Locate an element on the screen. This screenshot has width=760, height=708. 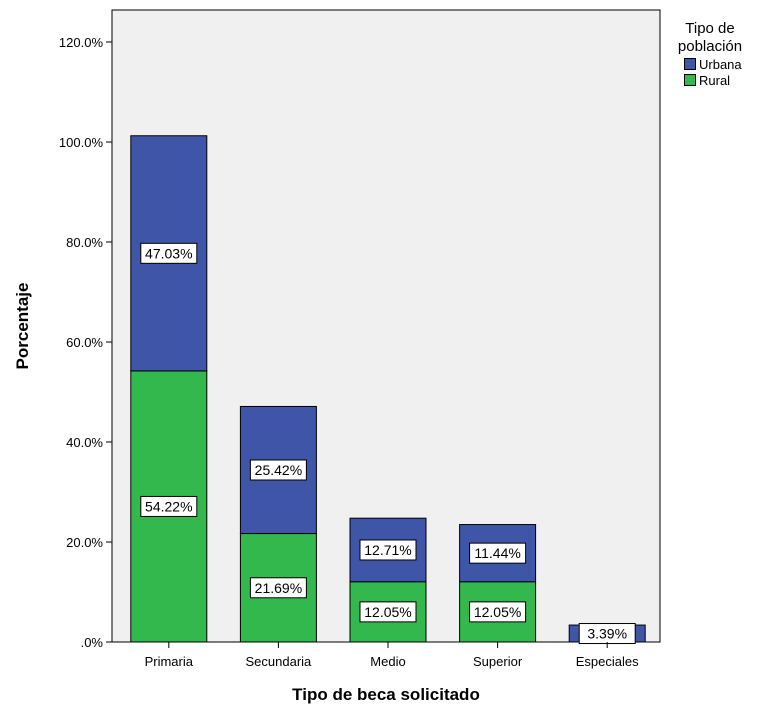
legend: Tipo de población Urbana Rural is located at coordinates (710, 54).